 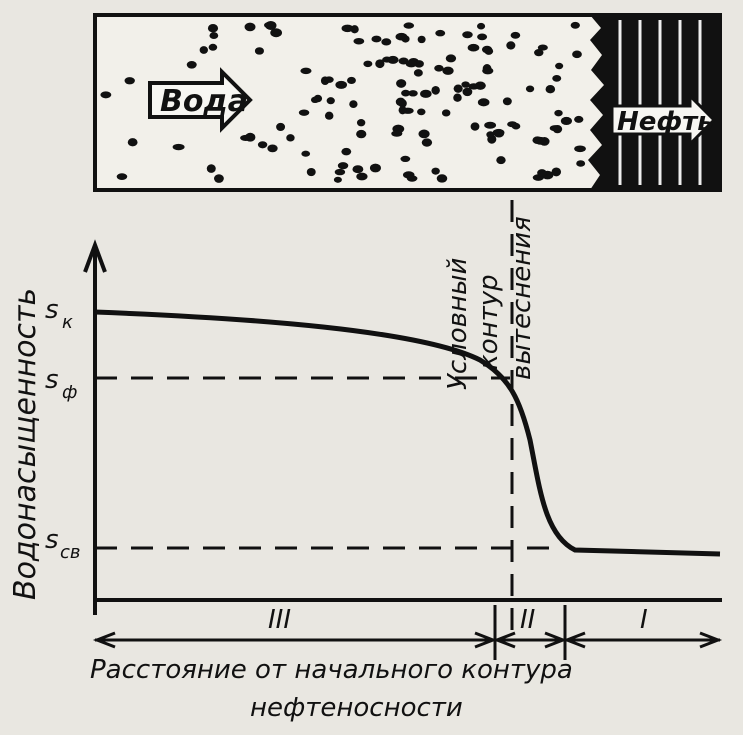 I want to click on water-droplets, so click(x=343, y=101).